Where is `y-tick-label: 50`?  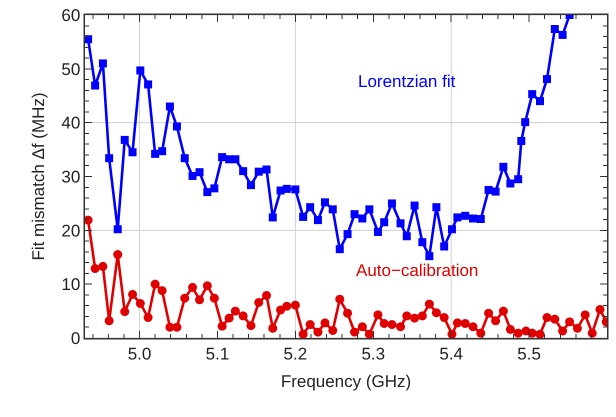 y-tick-label: 50 is located at coordinates (70, 69).